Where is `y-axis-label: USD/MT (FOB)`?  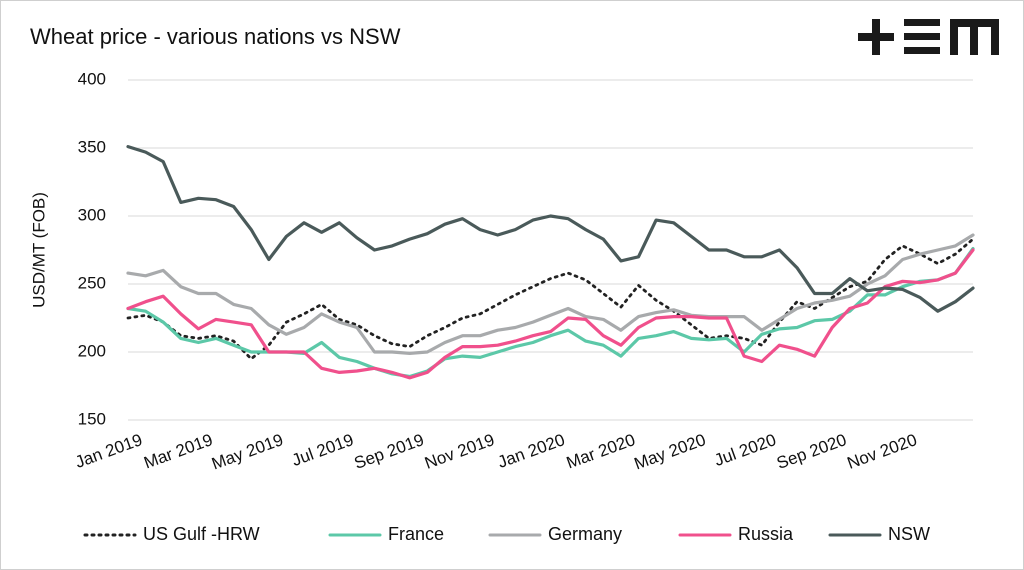 y-axis-label: USD/MT (FOB) is located at coordinates (38, 250).